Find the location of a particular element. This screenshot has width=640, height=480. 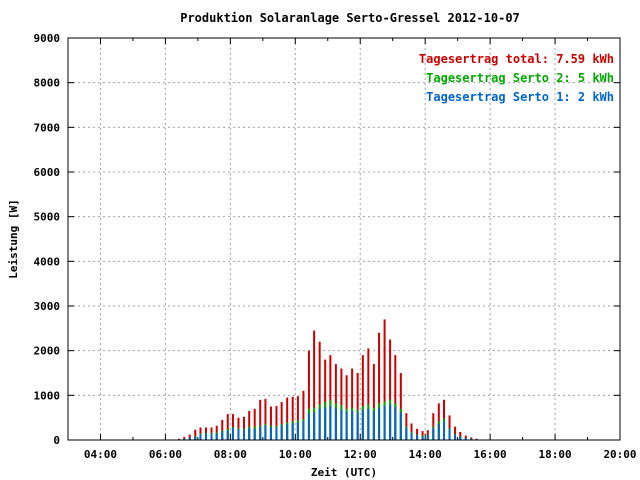

x-tick-label: 16:00 is located at coordinates (490, 454).